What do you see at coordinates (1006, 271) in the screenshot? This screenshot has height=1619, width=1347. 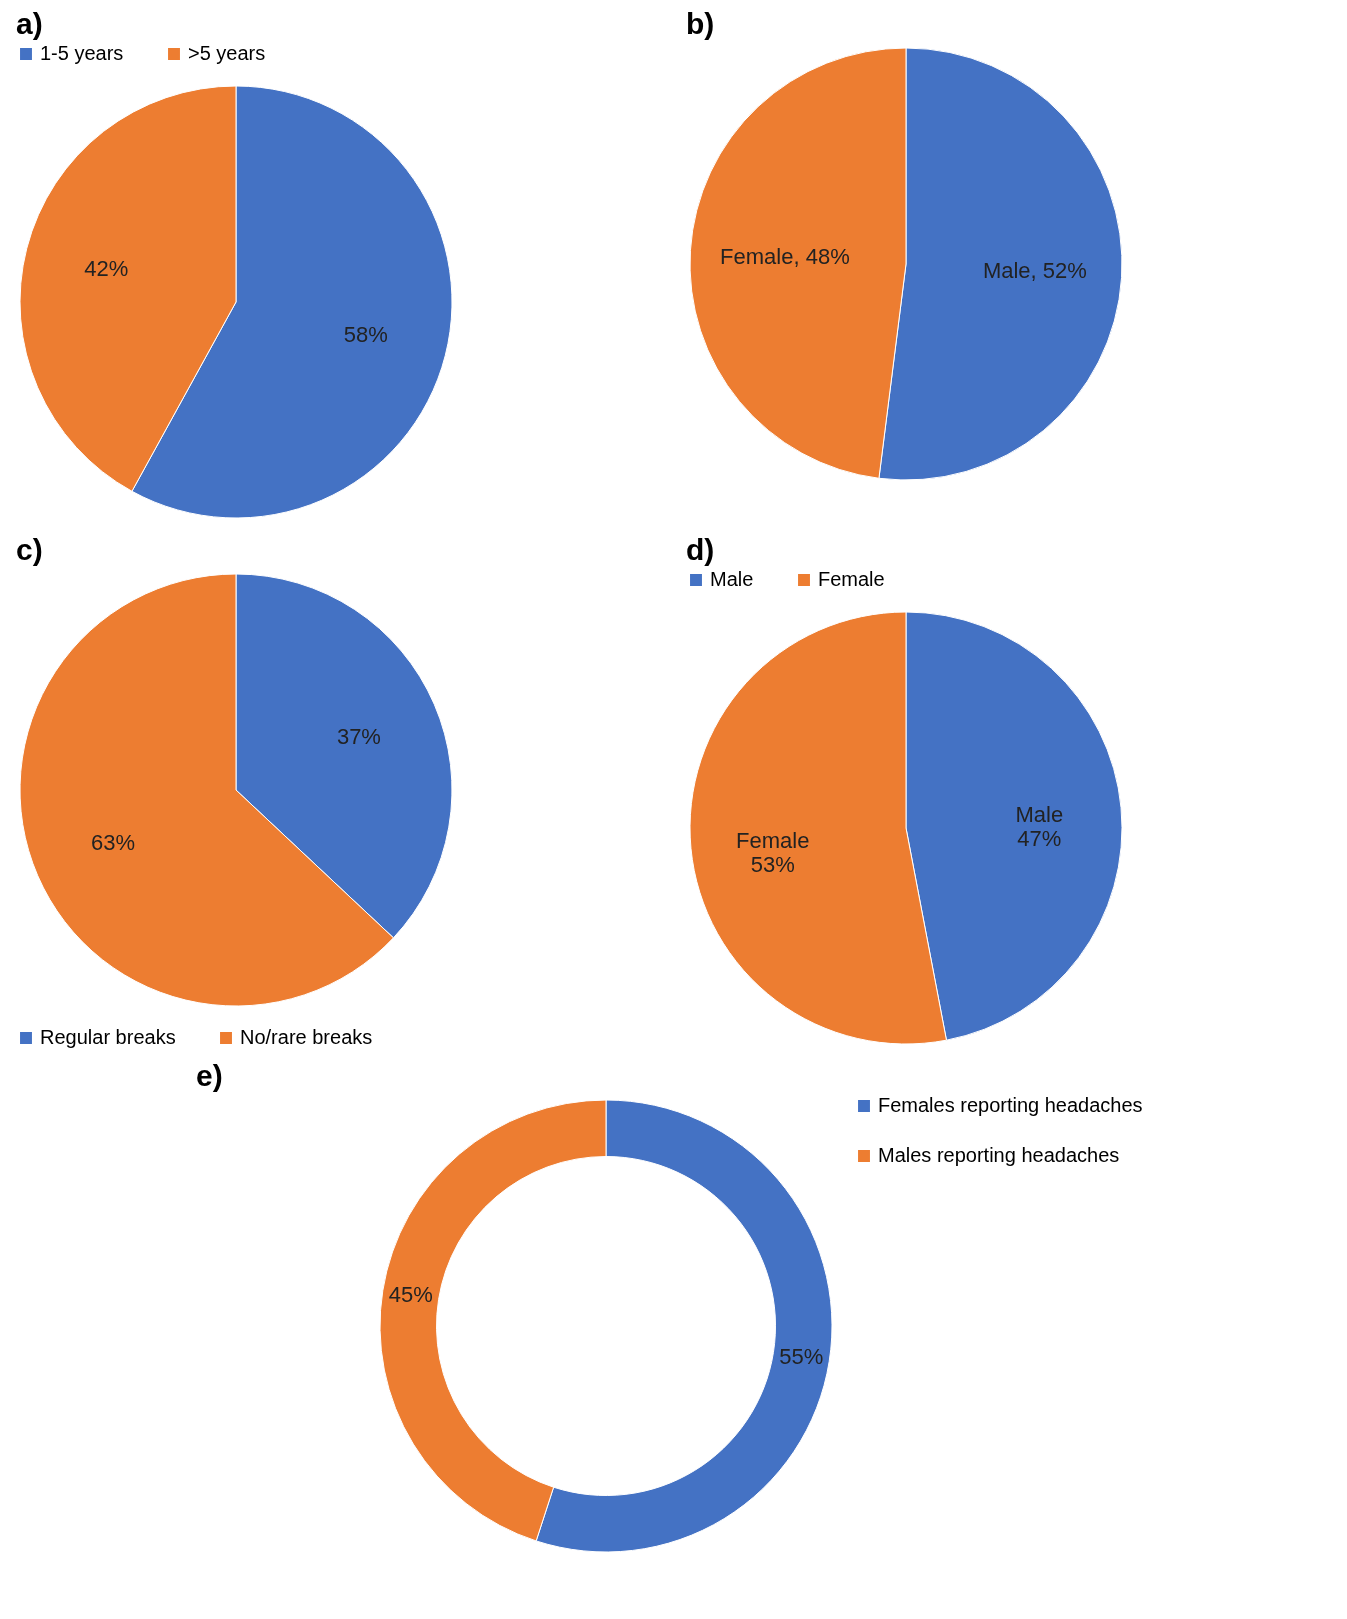 I see `slice-label: Male` at bounding box center [1006, 271].